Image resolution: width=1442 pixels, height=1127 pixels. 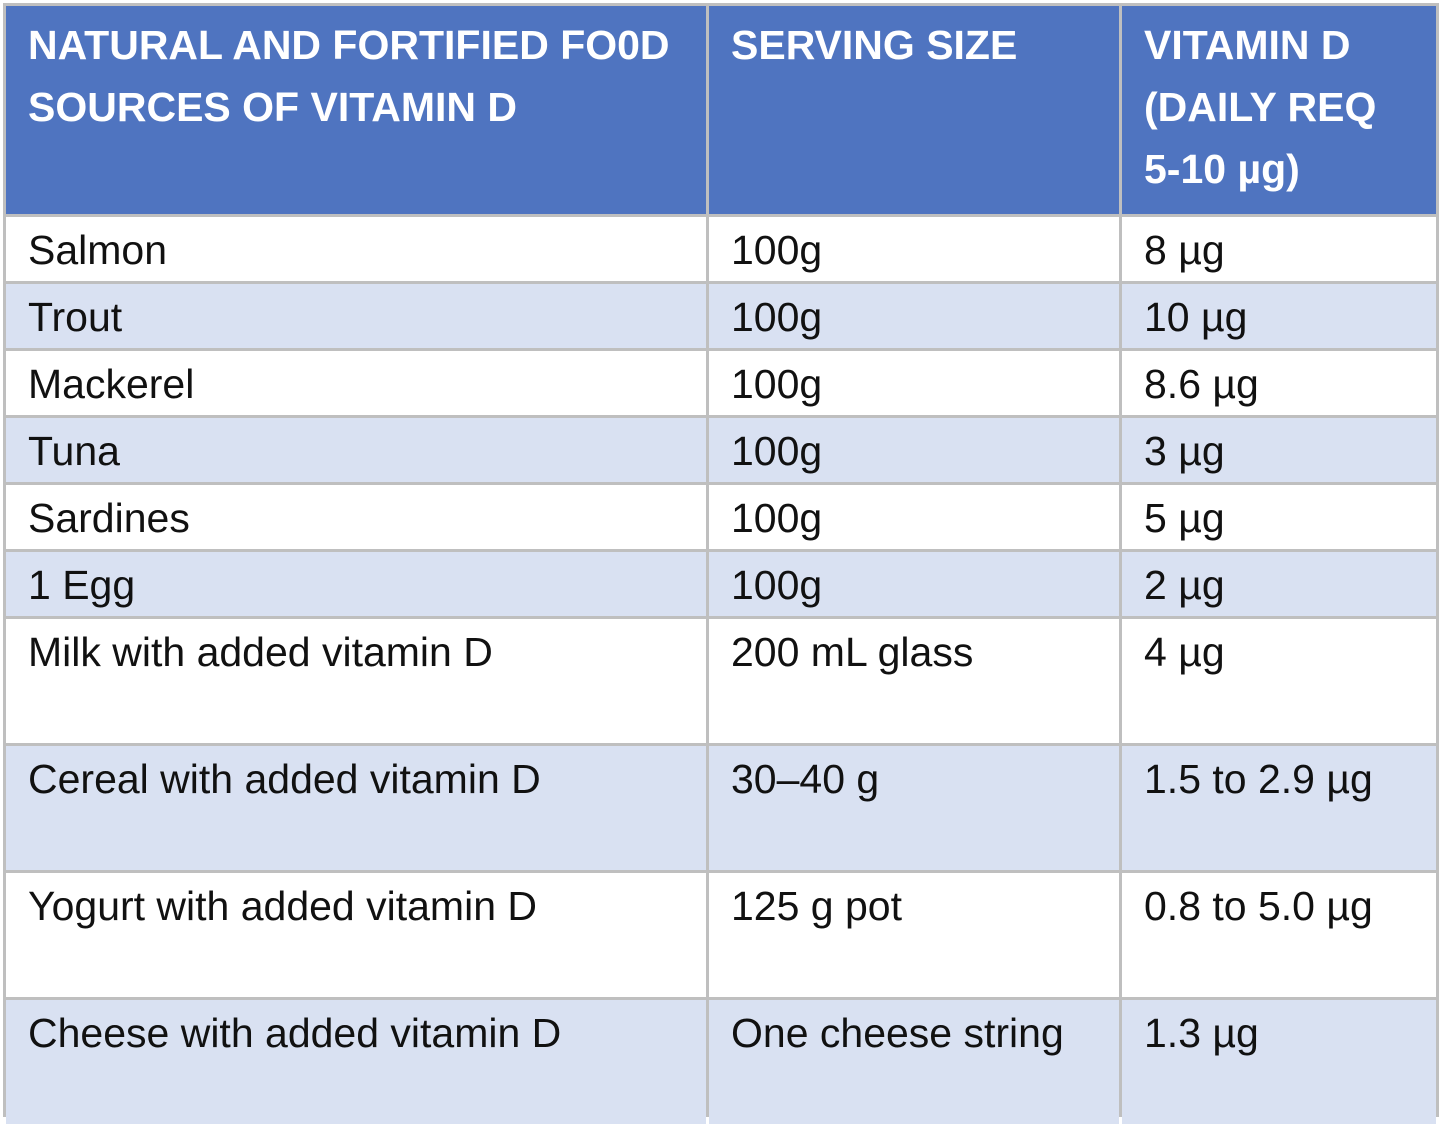 I want to click on table-row-sardines: Sardines 100g 5 µg, so click(x=721, y=517).